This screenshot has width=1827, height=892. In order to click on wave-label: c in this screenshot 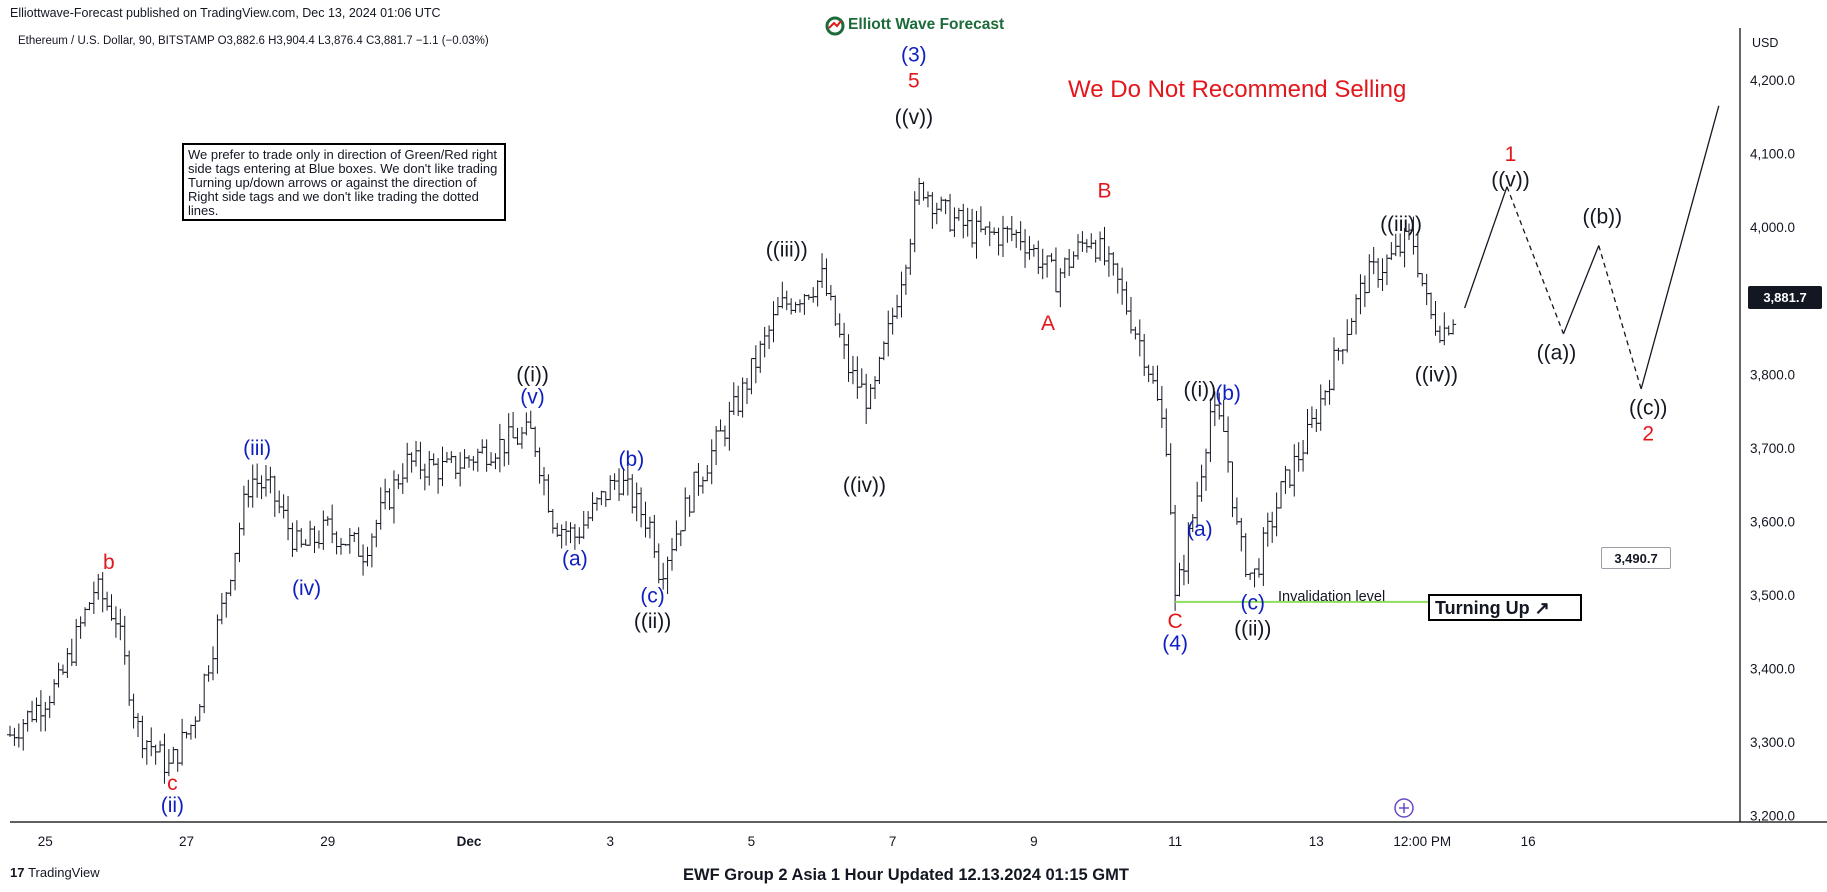, I will do `click(172, 783)`.